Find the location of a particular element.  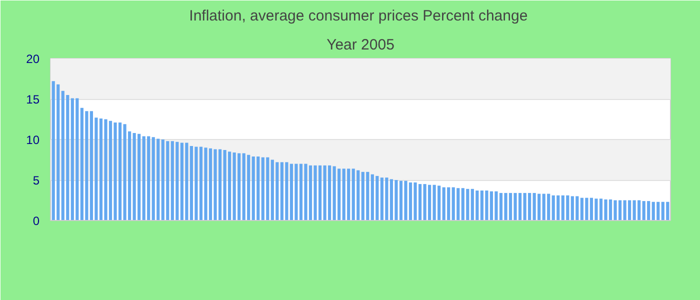

y-tick-label: 0 is located at coordinates (36, 221).